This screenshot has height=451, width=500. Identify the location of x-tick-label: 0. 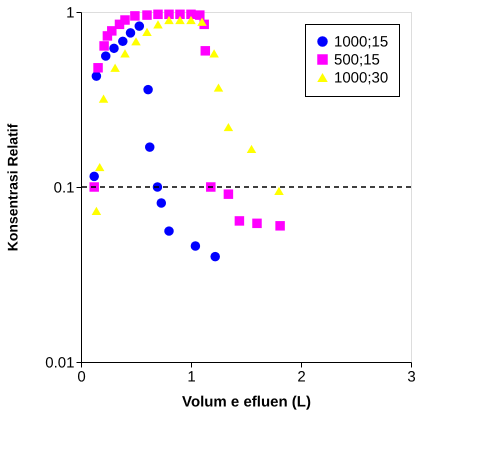
(81, 377).